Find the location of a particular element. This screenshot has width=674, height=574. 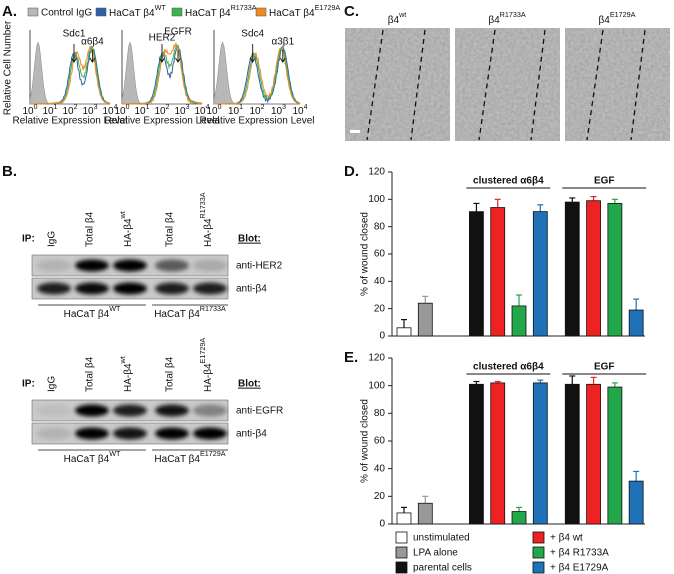

image-label-sup: E1729A is located at coordinates (623, 14).